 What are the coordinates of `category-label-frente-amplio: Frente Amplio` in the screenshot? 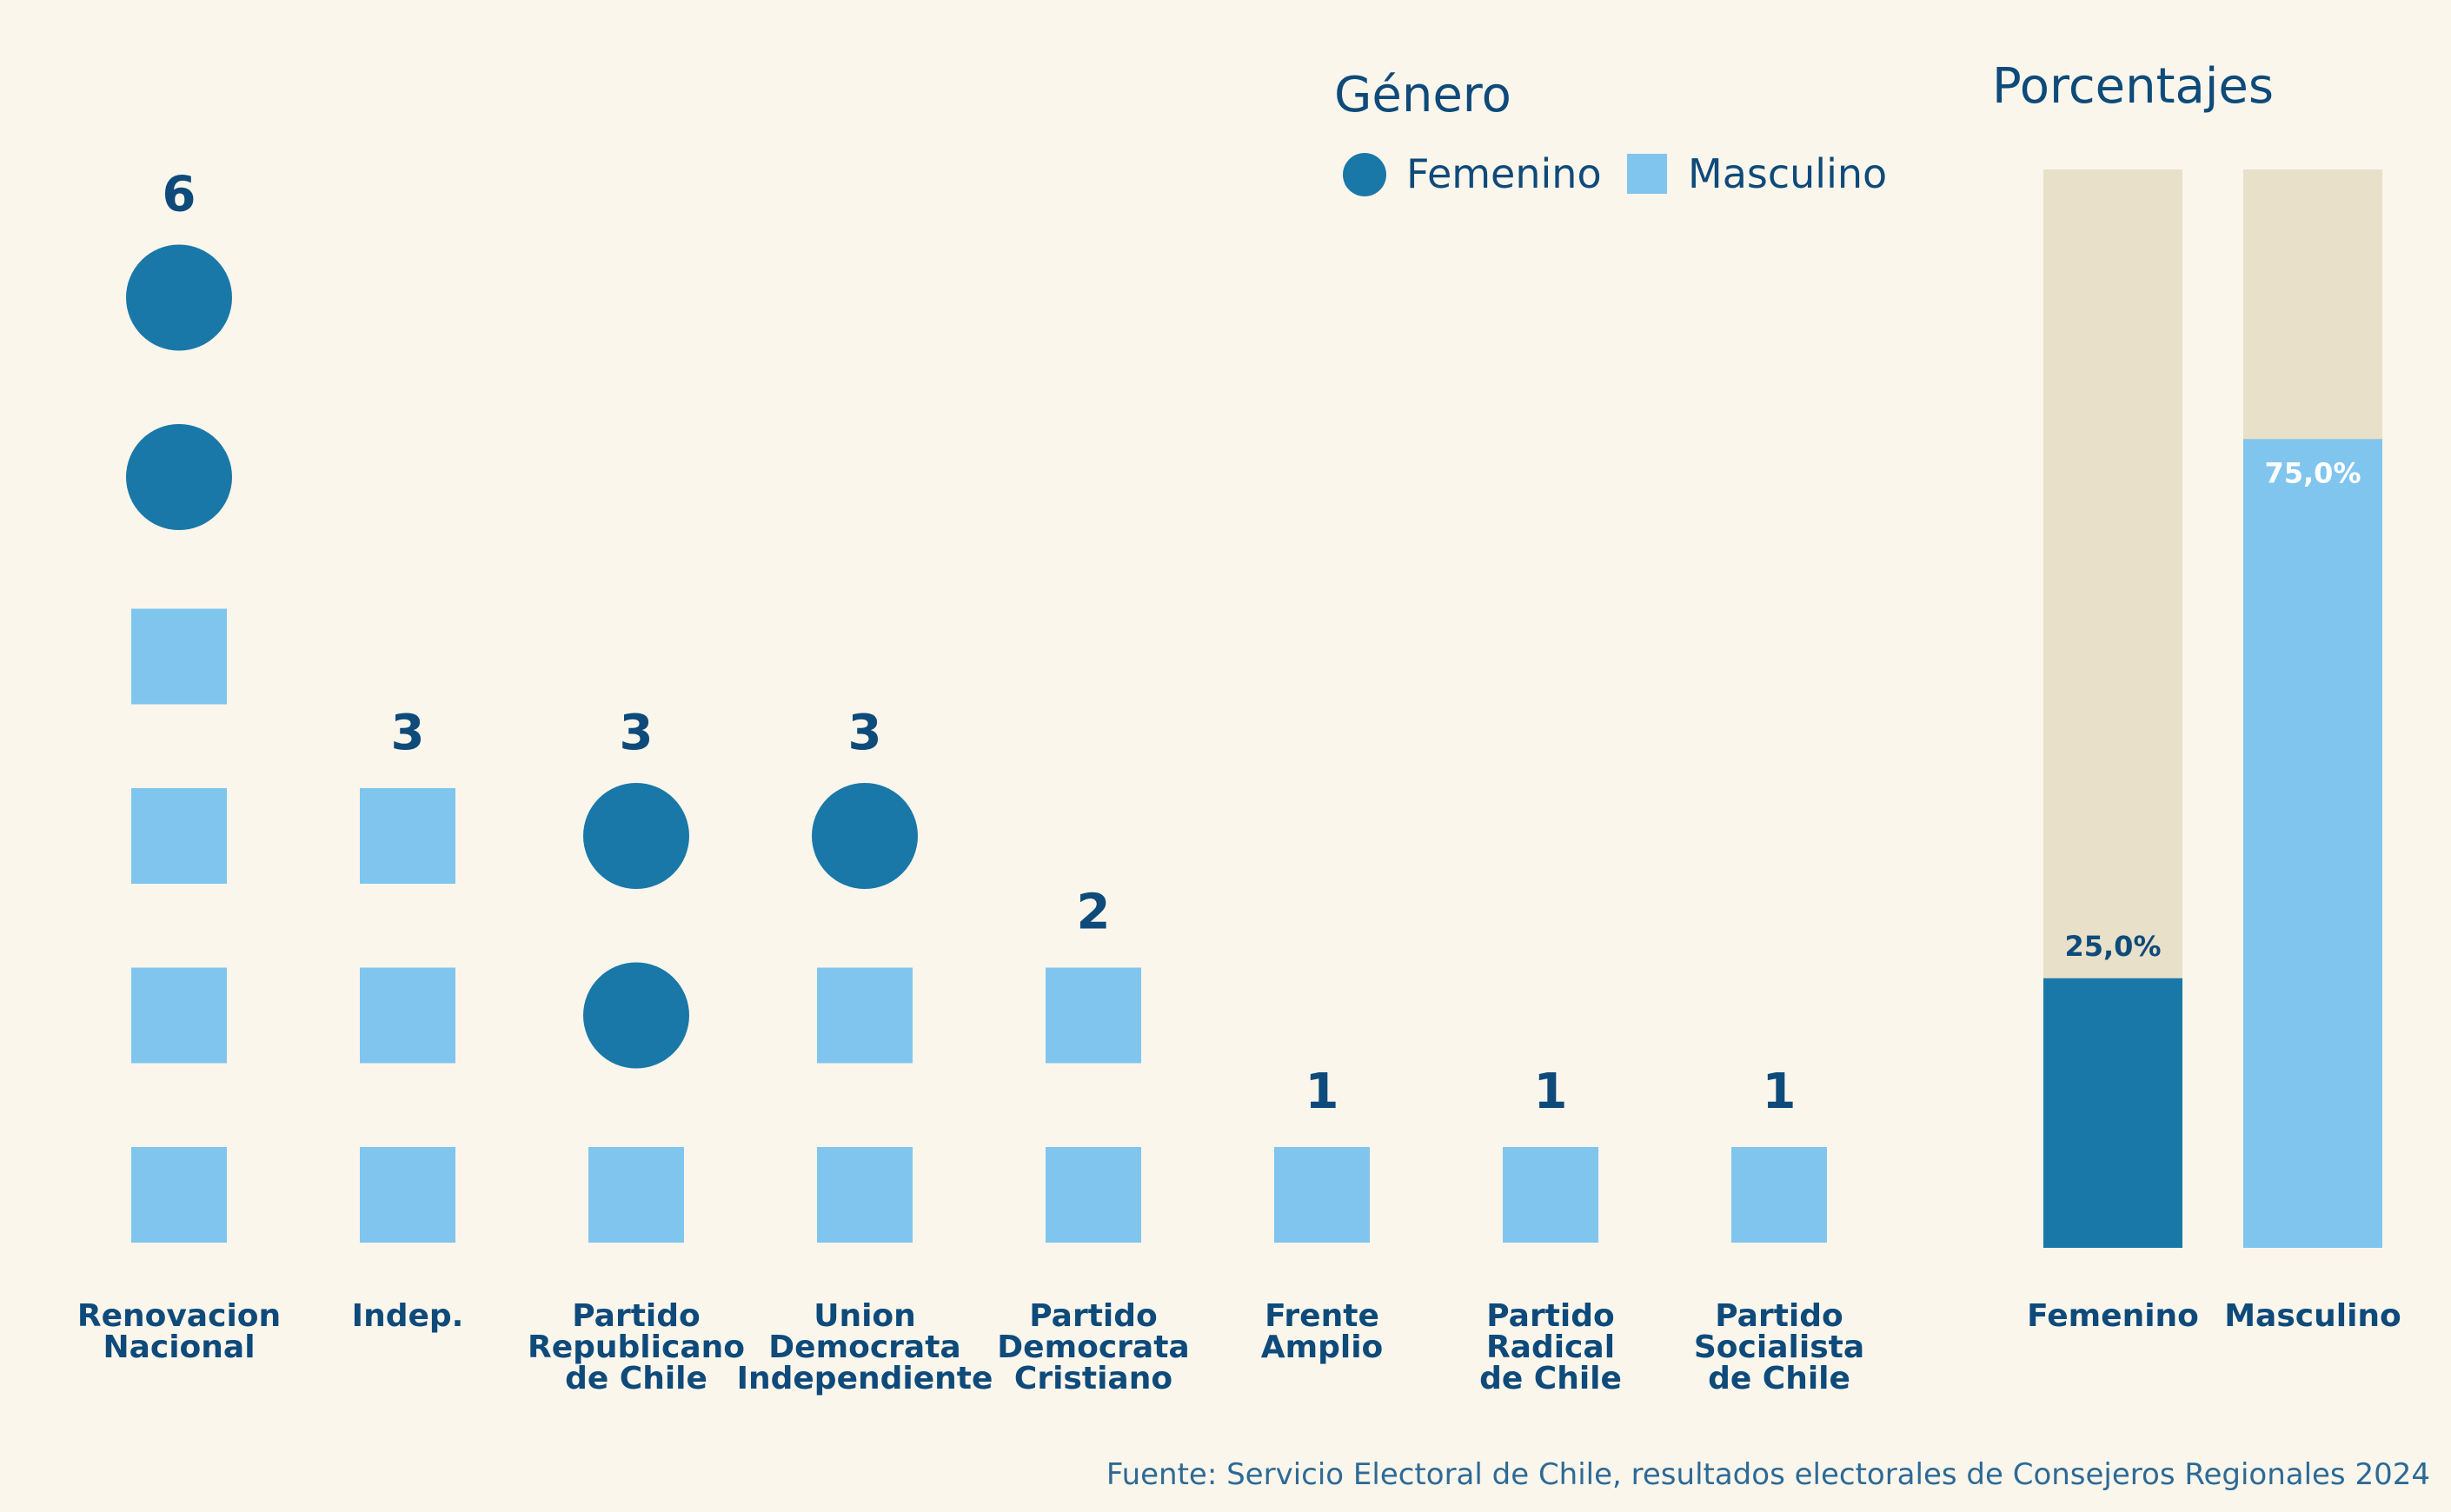 It's located at (1322, 1331).